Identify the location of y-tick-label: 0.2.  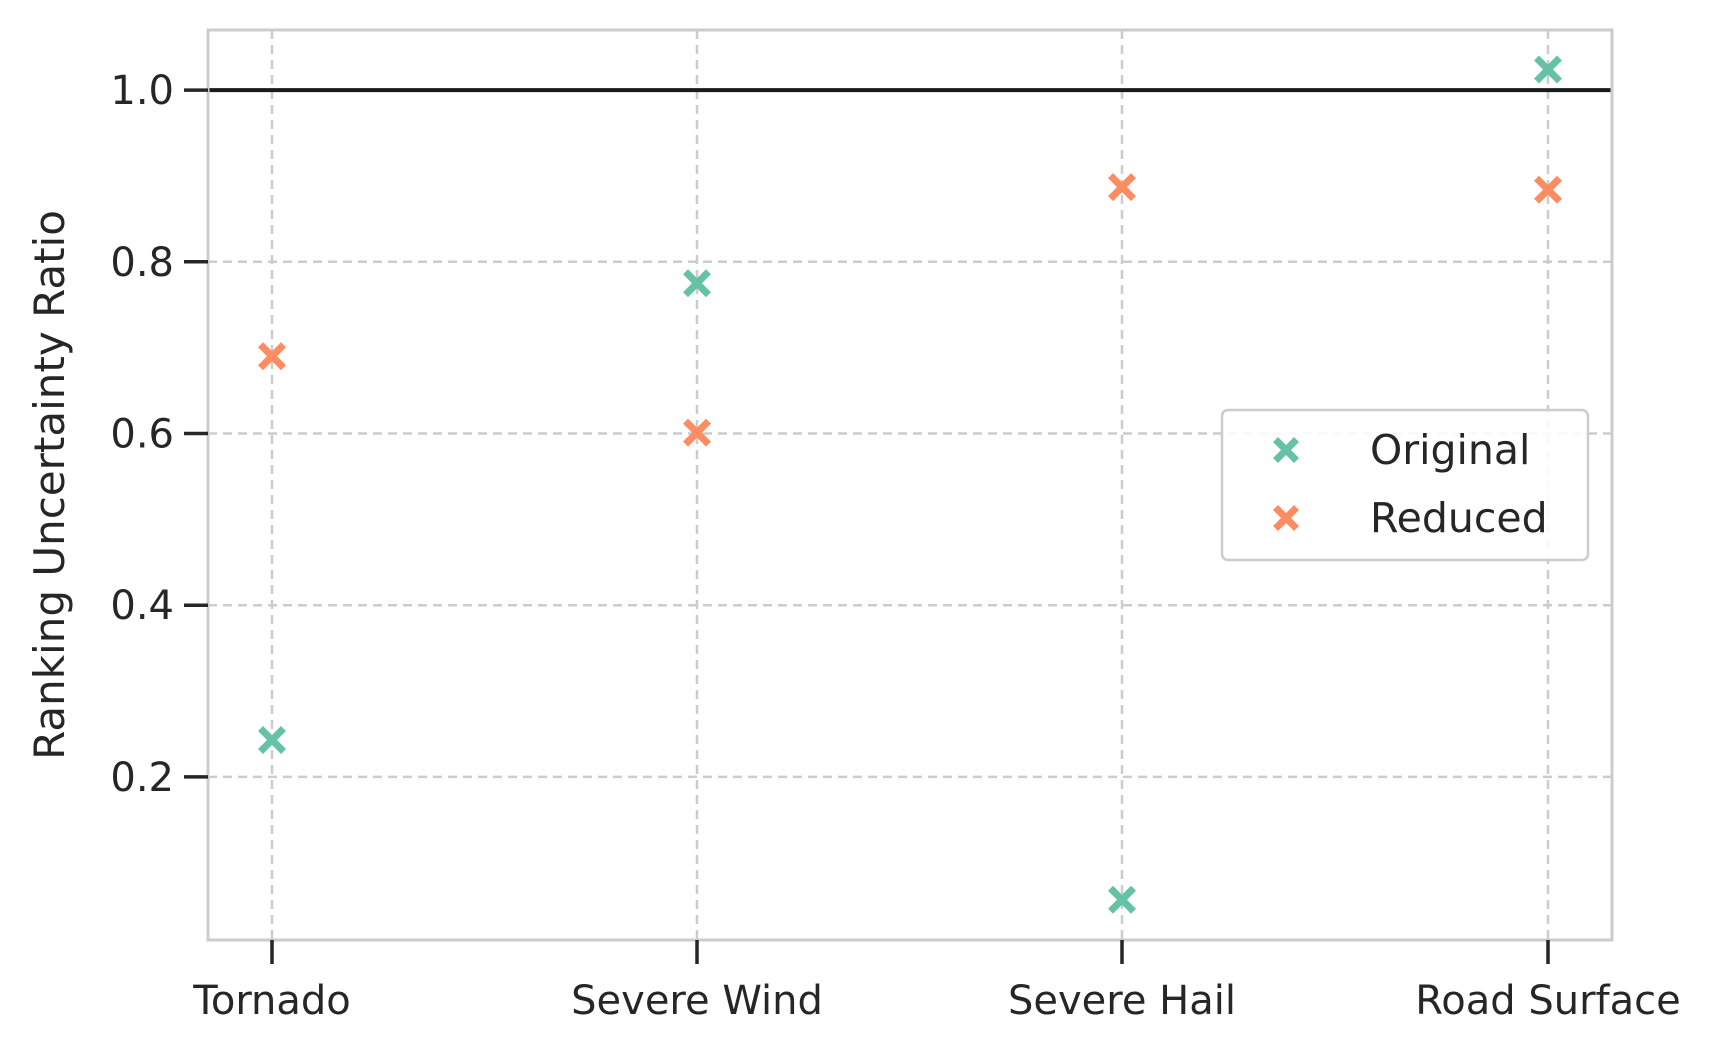
(142, 778).